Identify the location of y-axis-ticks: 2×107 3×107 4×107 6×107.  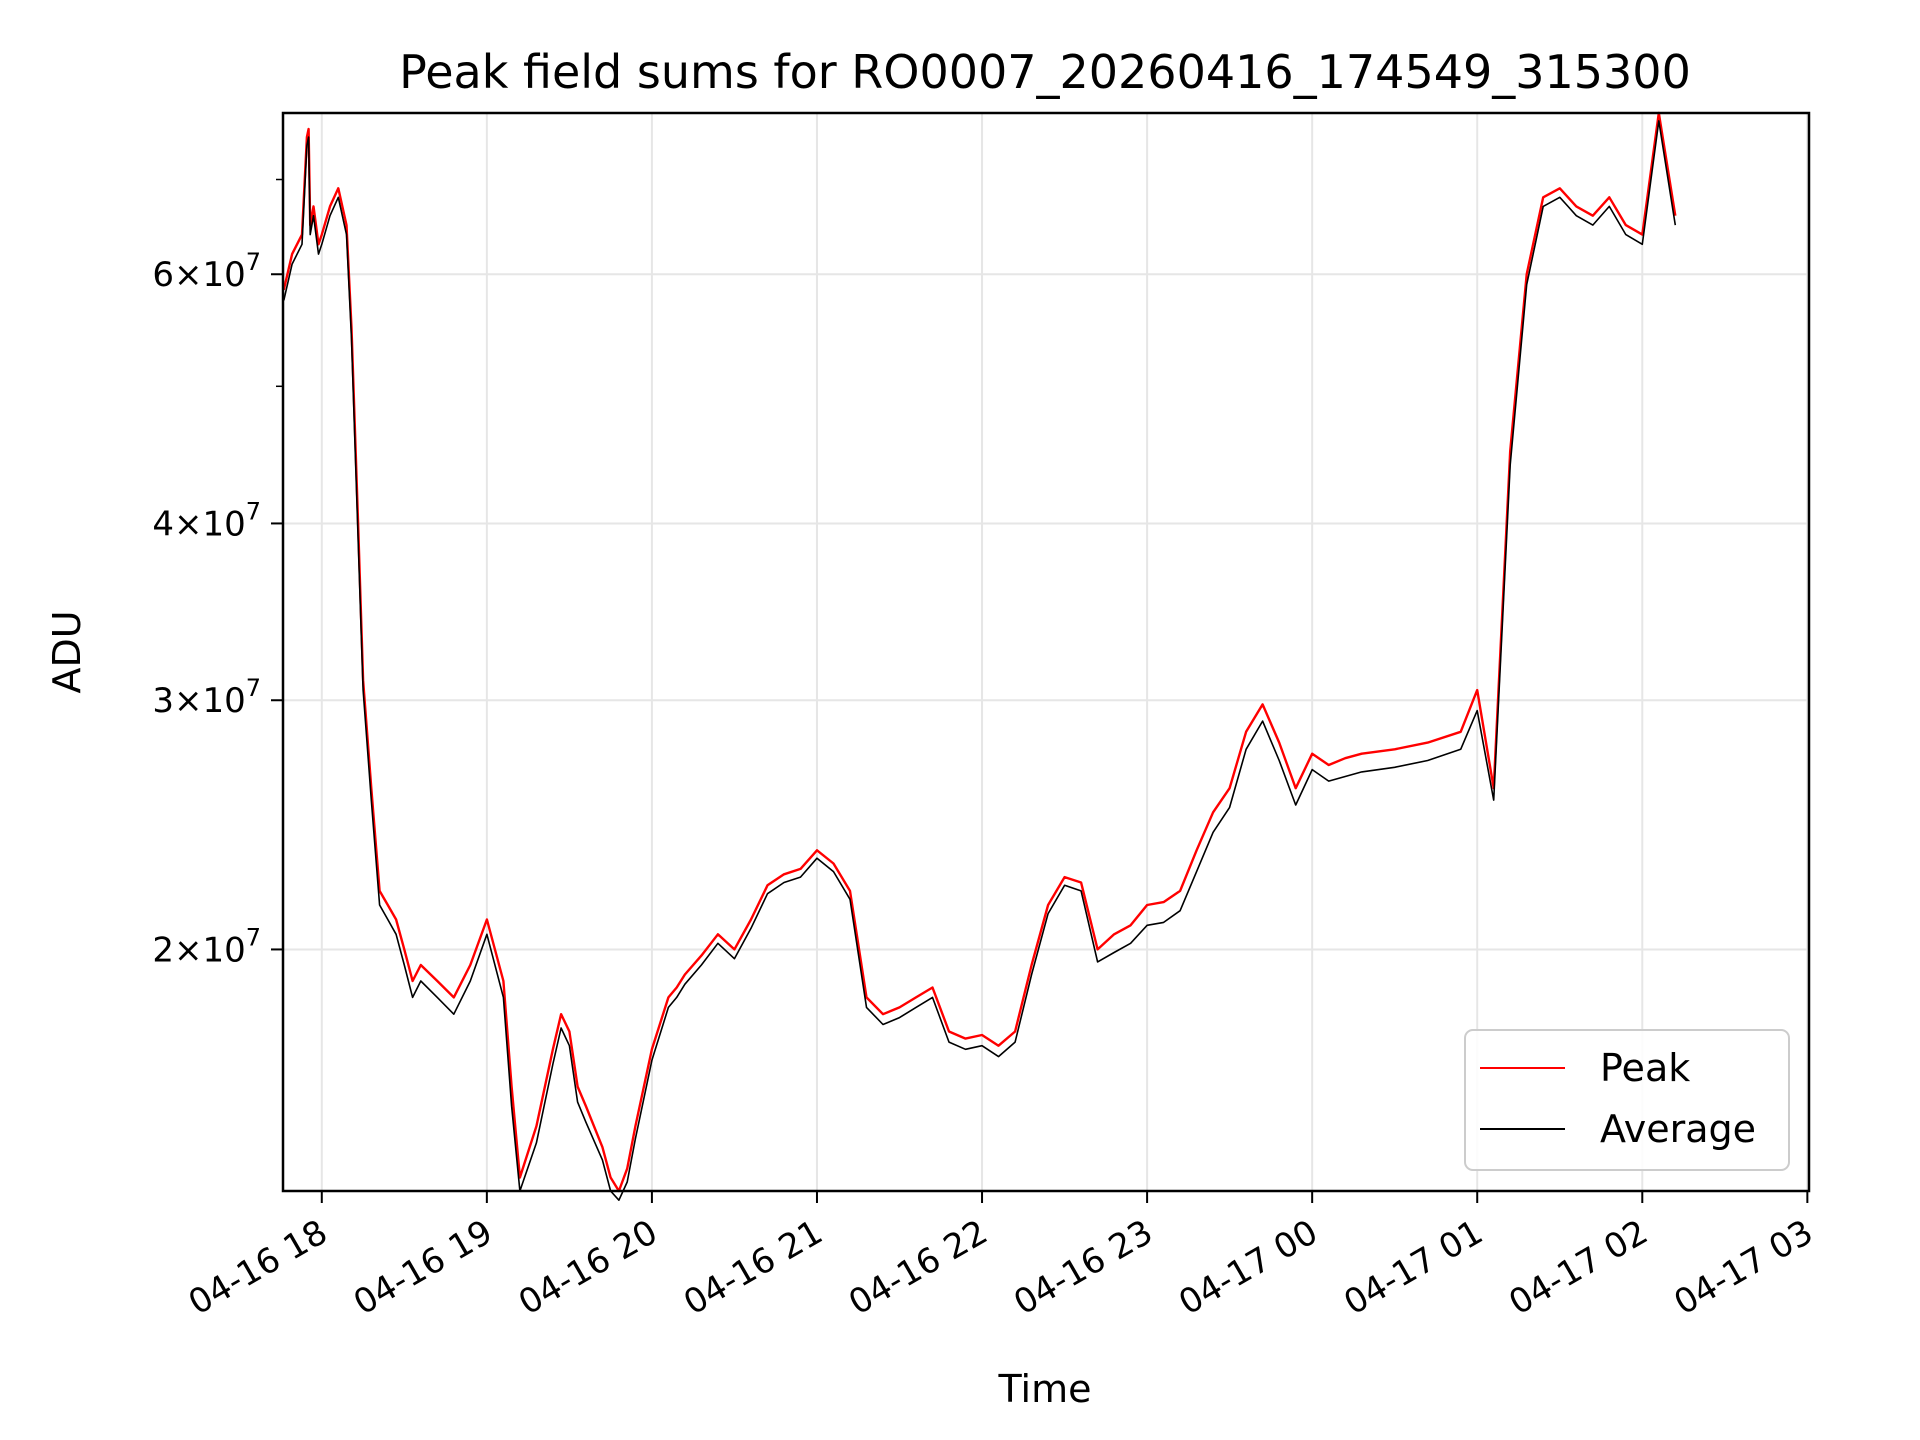
(217, 574).